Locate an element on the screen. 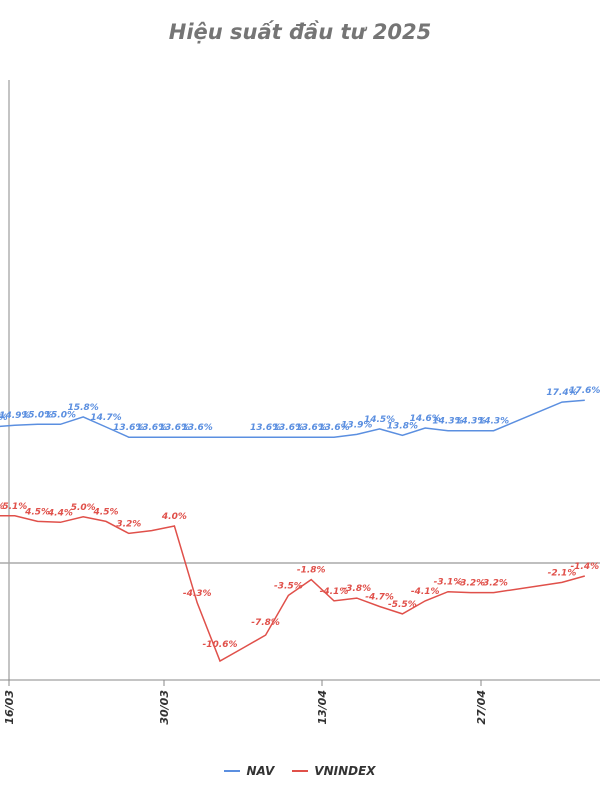 This screenshot has height=800, width=600. data-label-vnindex: -4.7% is located at coordinates (379, 597).